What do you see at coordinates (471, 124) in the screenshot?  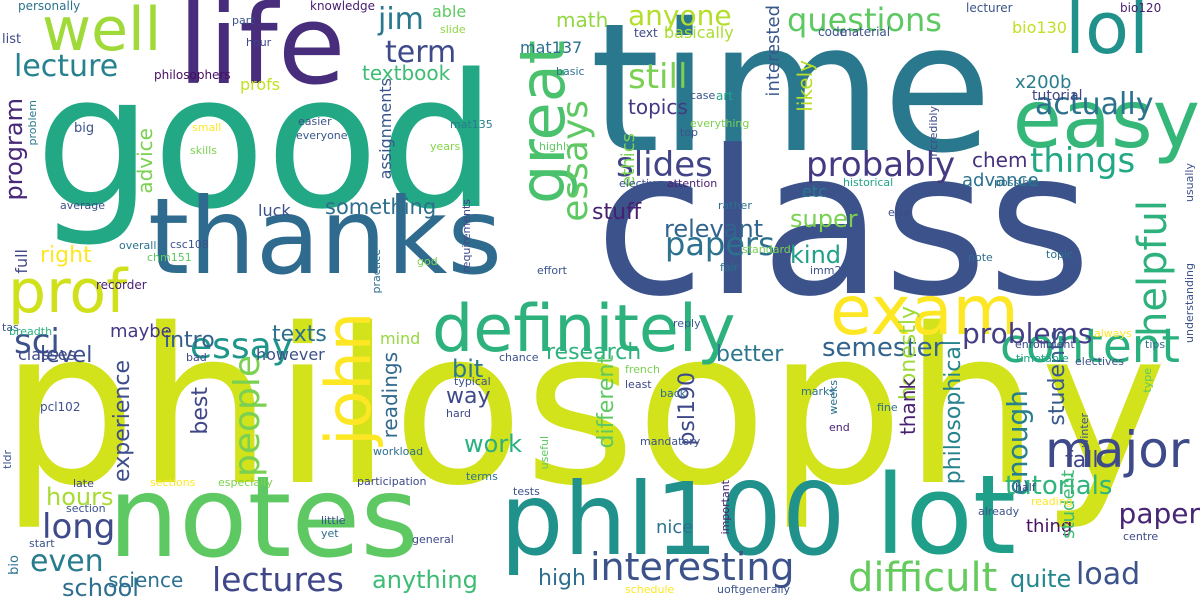 I see `word-mat135: mat135` at bounding box center [471, 124].